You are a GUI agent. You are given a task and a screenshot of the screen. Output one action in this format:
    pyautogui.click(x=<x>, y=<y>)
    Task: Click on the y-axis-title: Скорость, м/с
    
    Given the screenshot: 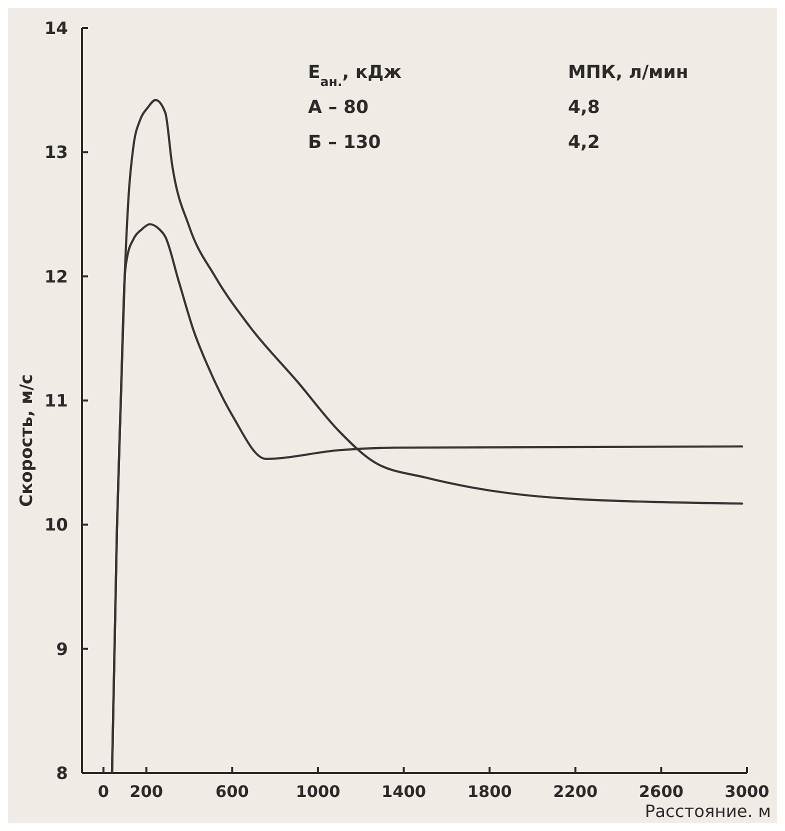 What is the action you would take?
    pyautogui.click(x=27, y=440)
    